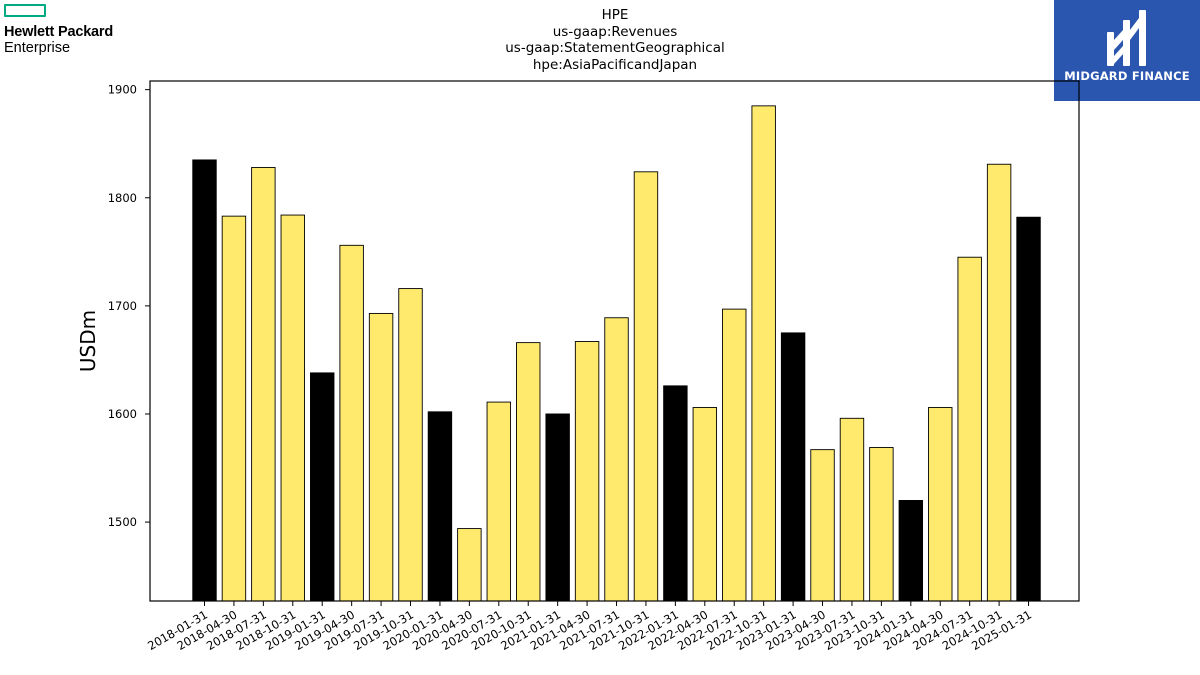  I want to click on y-axis: 1500 1600 1700 1800 1900, so click(129, 306).